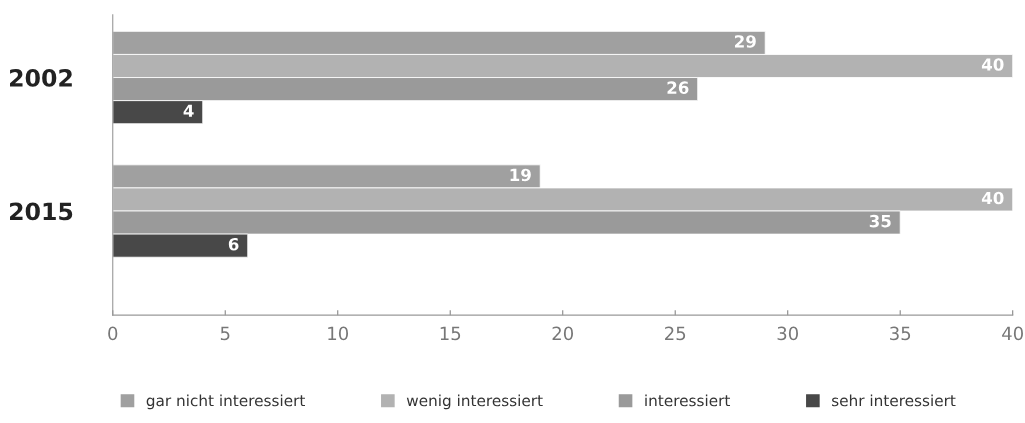 The width and height of the screenshot is (1025, 423). What do you see at coordinates (41, 211) in the screenshot?
I see `y-tick-label: 2015` at bounding box center [41, 211].